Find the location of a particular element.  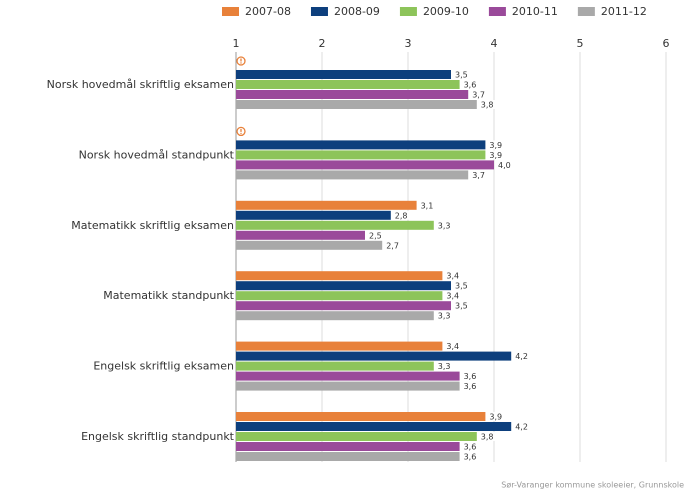

value-label: 2,8 is located at coordinates (401, 215).